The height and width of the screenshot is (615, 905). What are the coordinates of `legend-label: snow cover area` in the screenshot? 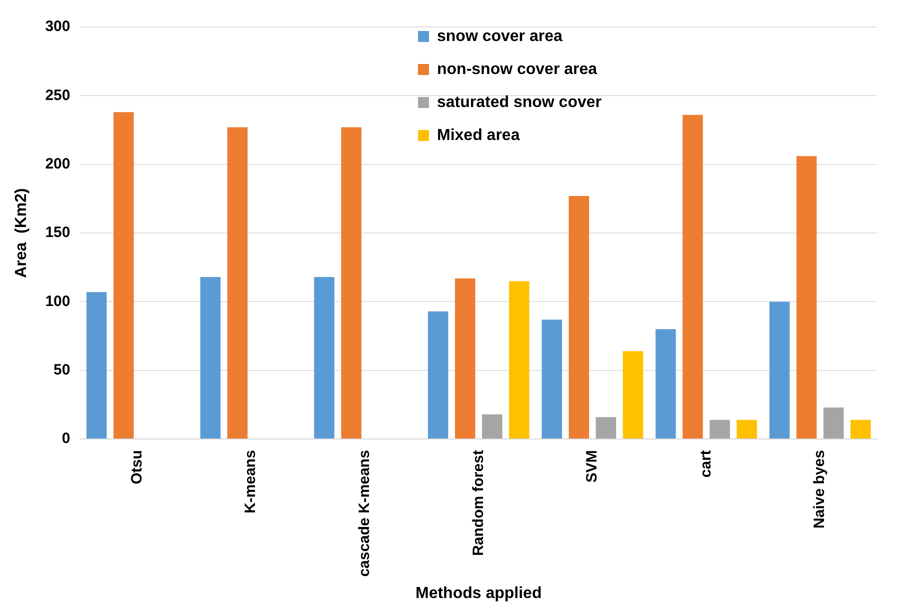 It's located at (499, 37).